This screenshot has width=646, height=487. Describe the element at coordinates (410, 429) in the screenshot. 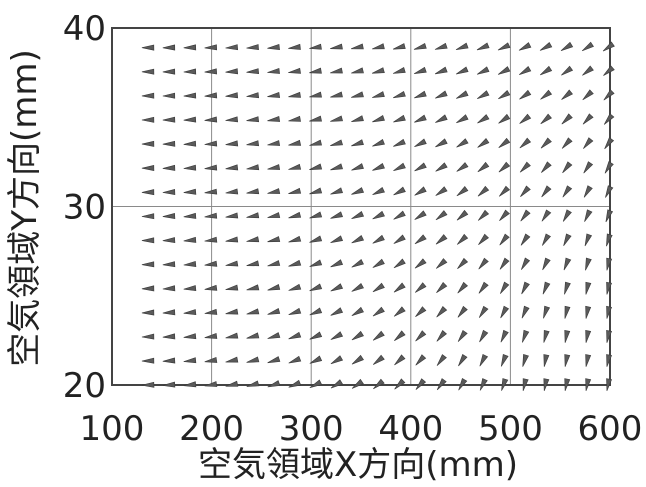

I see `x-tick-label: 400` at that location.